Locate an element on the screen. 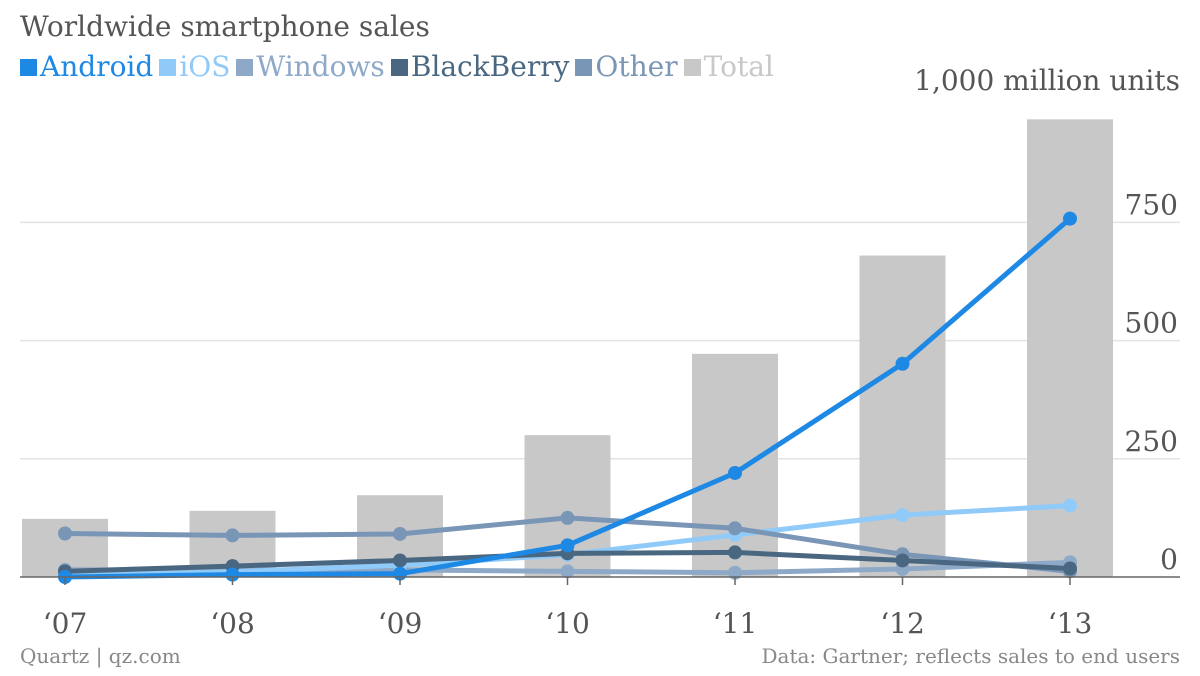  y-tick-label: 0 is located at coordinates (1169, 559).